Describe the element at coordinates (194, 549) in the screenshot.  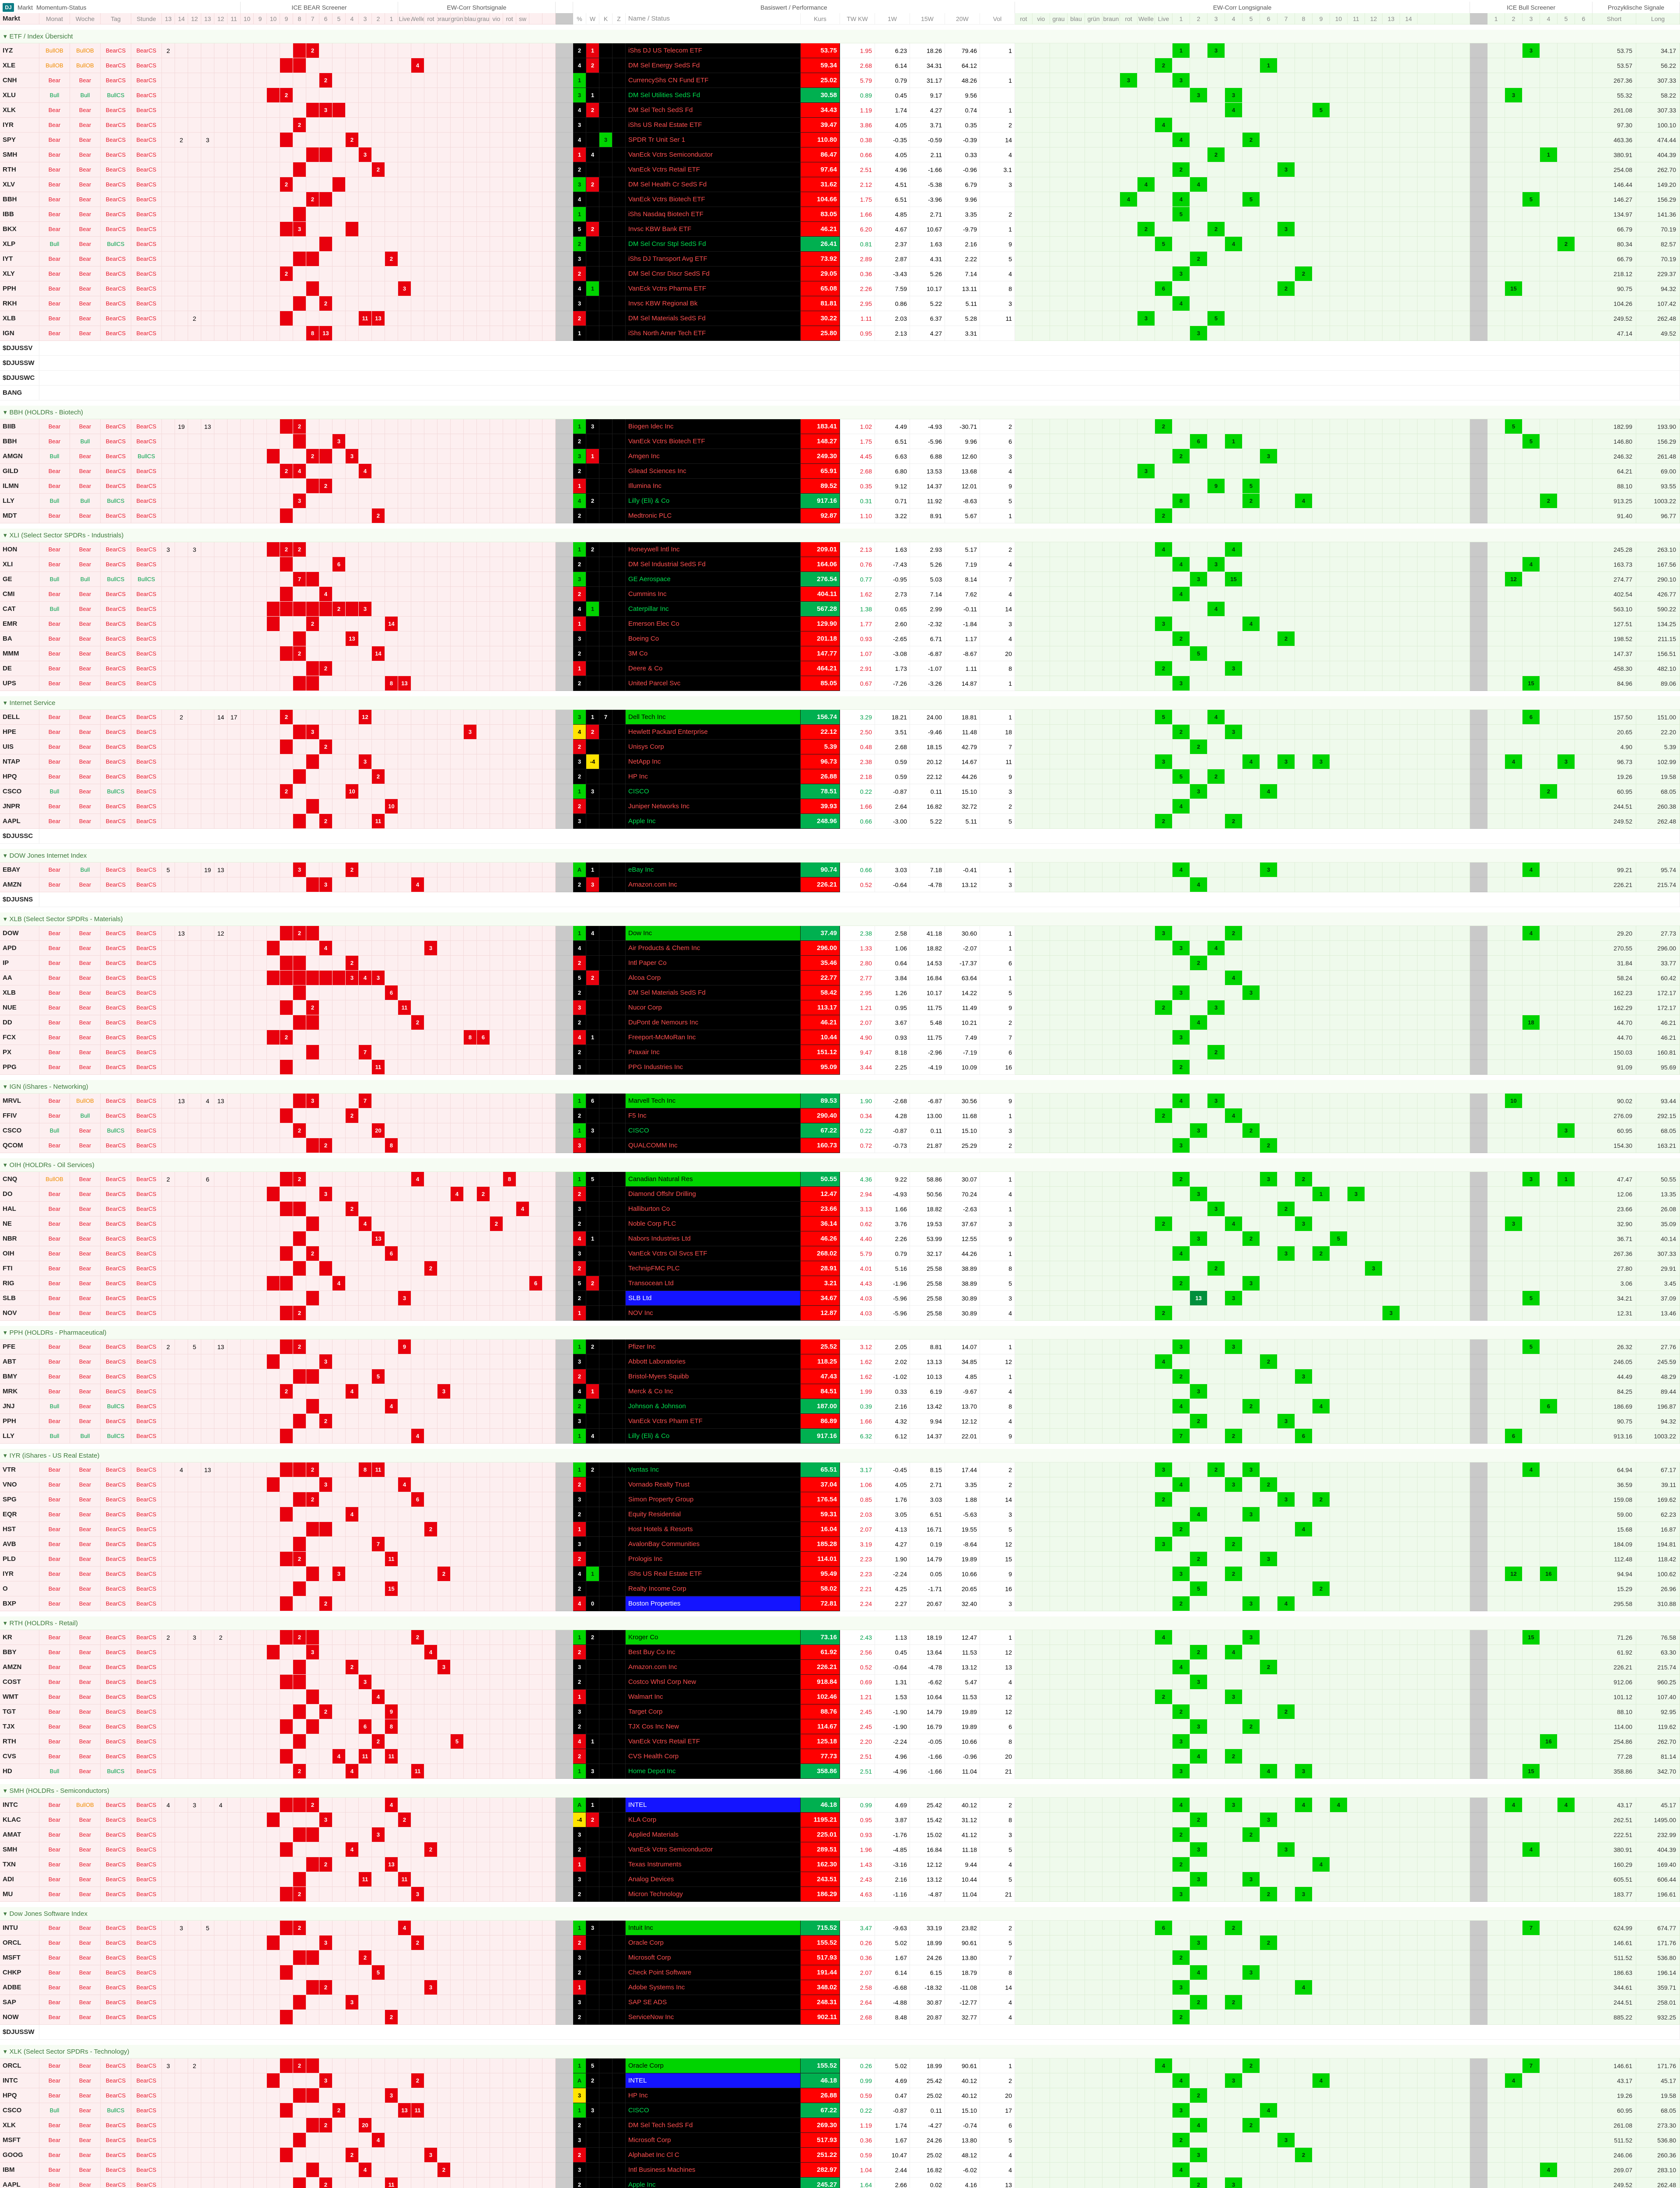
I see `count-cell: 3` at that location.